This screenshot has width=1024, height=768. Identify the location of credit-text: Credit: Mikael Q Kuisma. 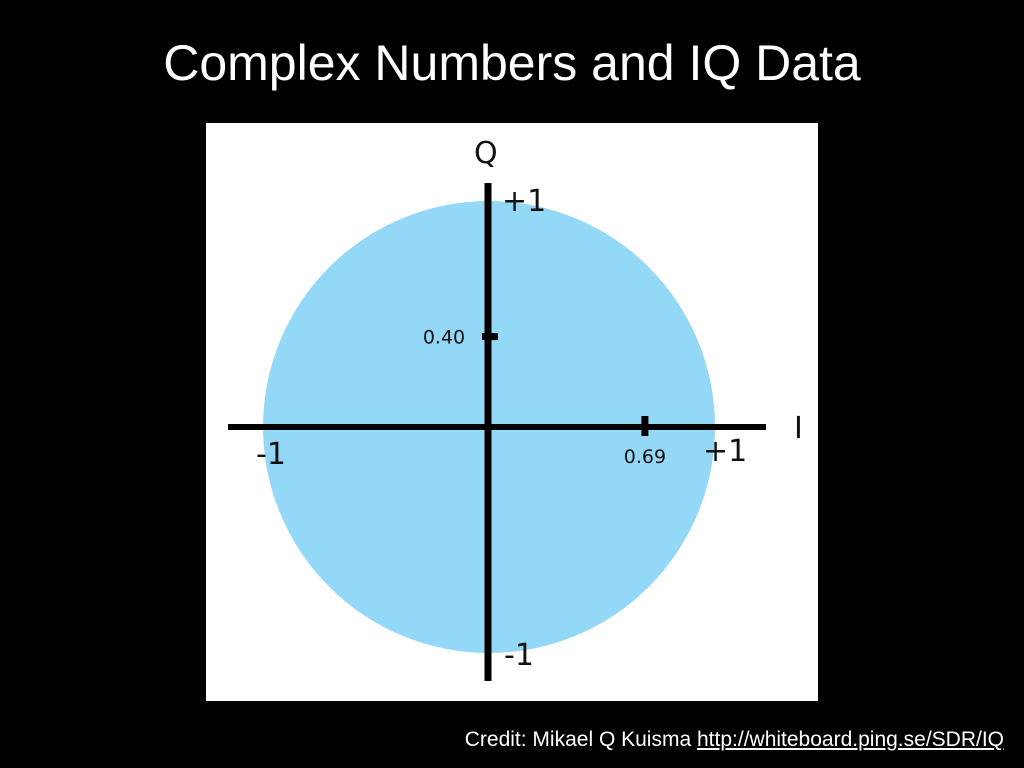
(578, 739).